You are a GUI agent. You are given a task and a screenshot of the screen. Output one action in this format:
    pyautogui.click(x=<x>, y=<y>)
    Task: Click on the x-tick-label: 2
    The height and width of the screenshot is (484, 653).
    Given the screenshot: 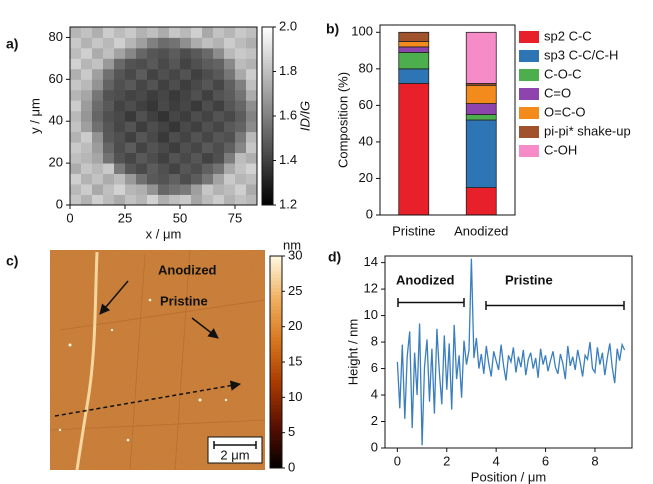 What is the action you would take?
    pyautogui.click(x=446, y=460)
    